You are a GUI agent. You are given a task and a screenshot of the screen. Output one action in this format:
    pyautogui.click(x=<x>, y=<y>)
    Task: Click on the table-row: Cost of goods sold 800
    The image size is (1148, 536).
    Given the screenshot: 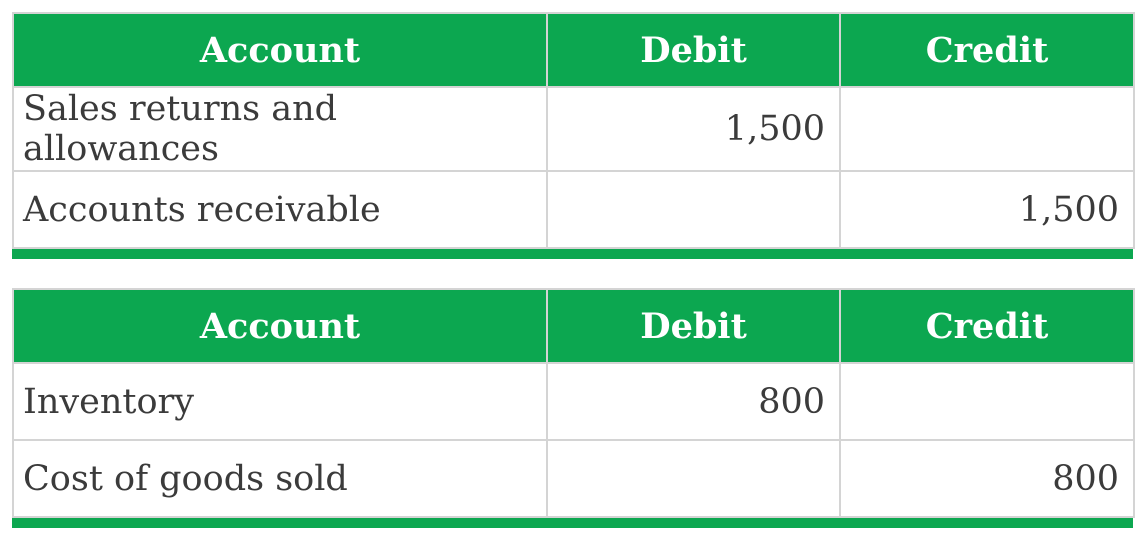 What is the action you would take?
    pyautogui.click(x=573, y=478)
    